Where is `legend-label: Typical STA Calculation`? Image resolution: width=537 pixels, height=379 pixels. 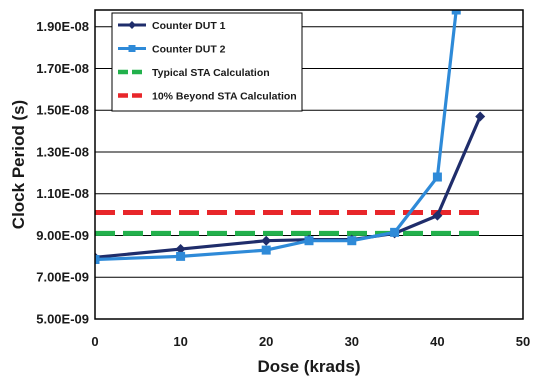 legend-label: Typical STA Calculation is located at coordinates (211, 73).